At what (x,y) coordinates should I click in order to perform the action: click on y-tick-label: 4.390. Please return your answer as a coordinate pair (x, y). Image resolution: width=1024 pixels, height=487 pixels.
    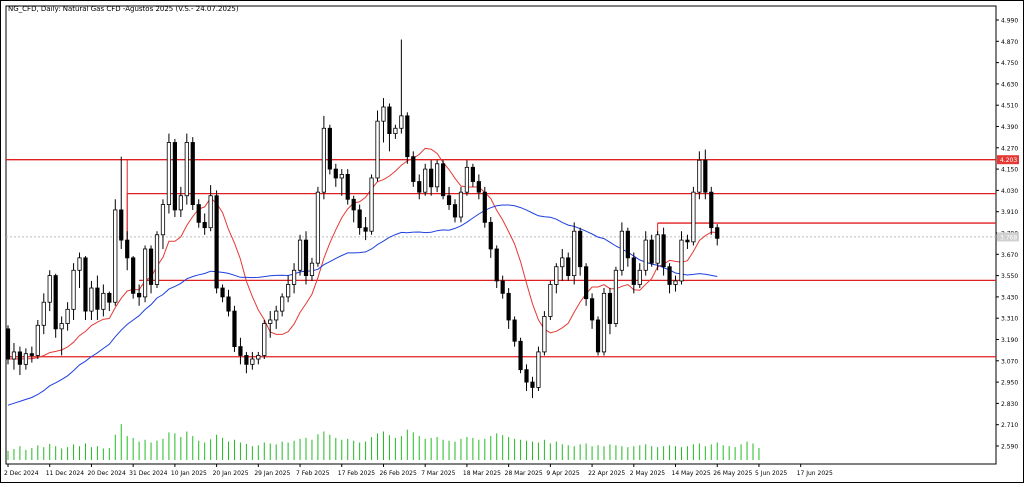
    Looking at the image, I should click on (1009, 127).